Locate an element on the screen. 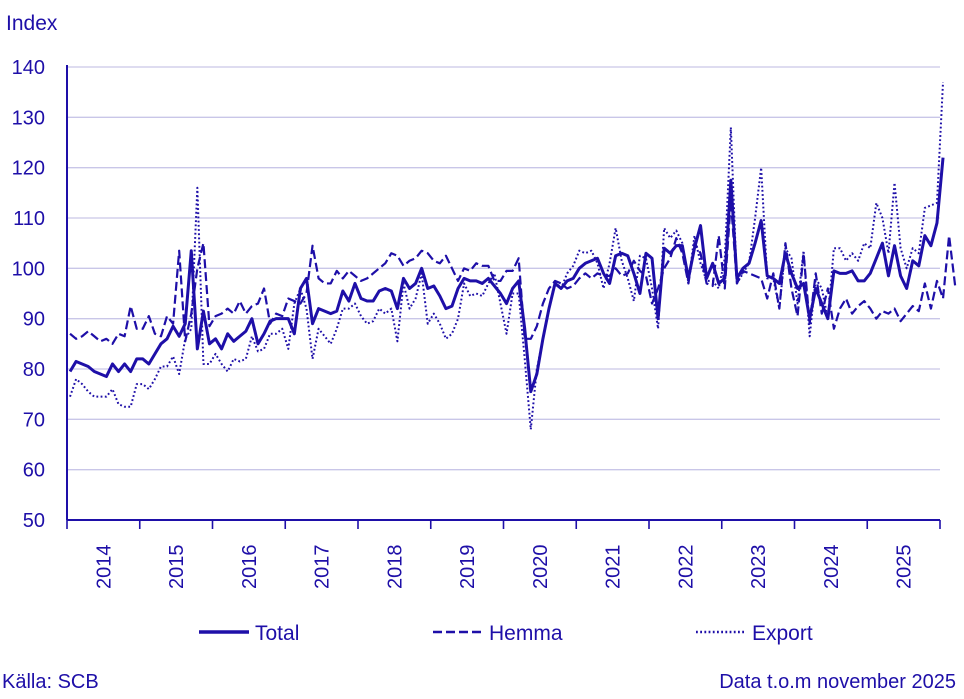 The width and height of the screenshot is (964, 699). y-tick-label: 90 is located at coordinates (34, 320).